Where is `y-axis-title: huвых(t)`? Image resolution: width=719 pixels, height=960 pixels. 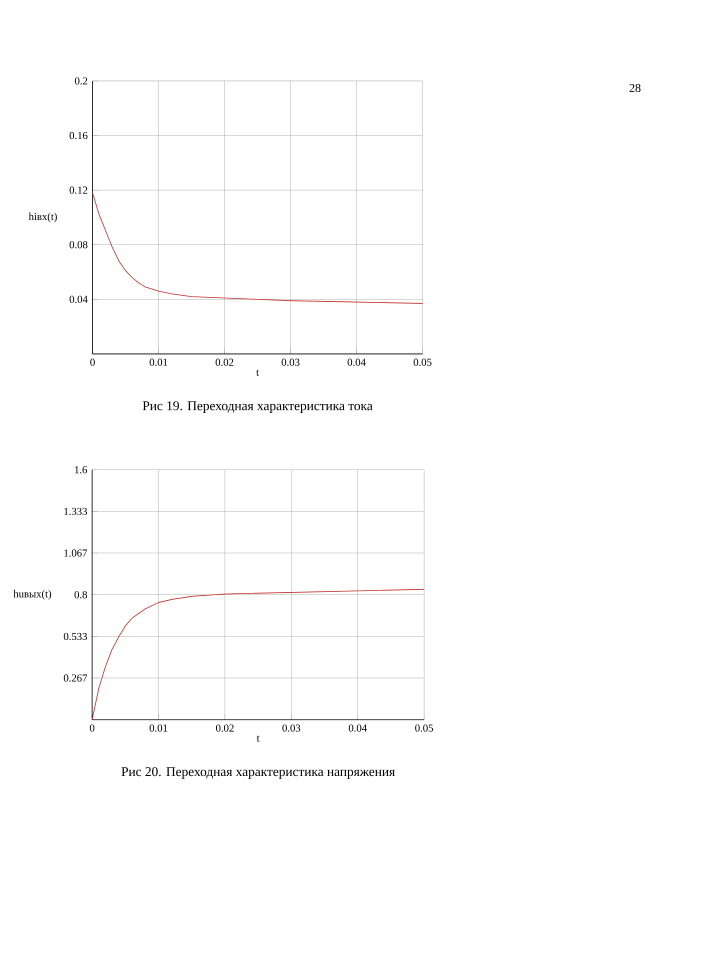 y-axis-title: huвых(t) is located at coordinates (32, 595).